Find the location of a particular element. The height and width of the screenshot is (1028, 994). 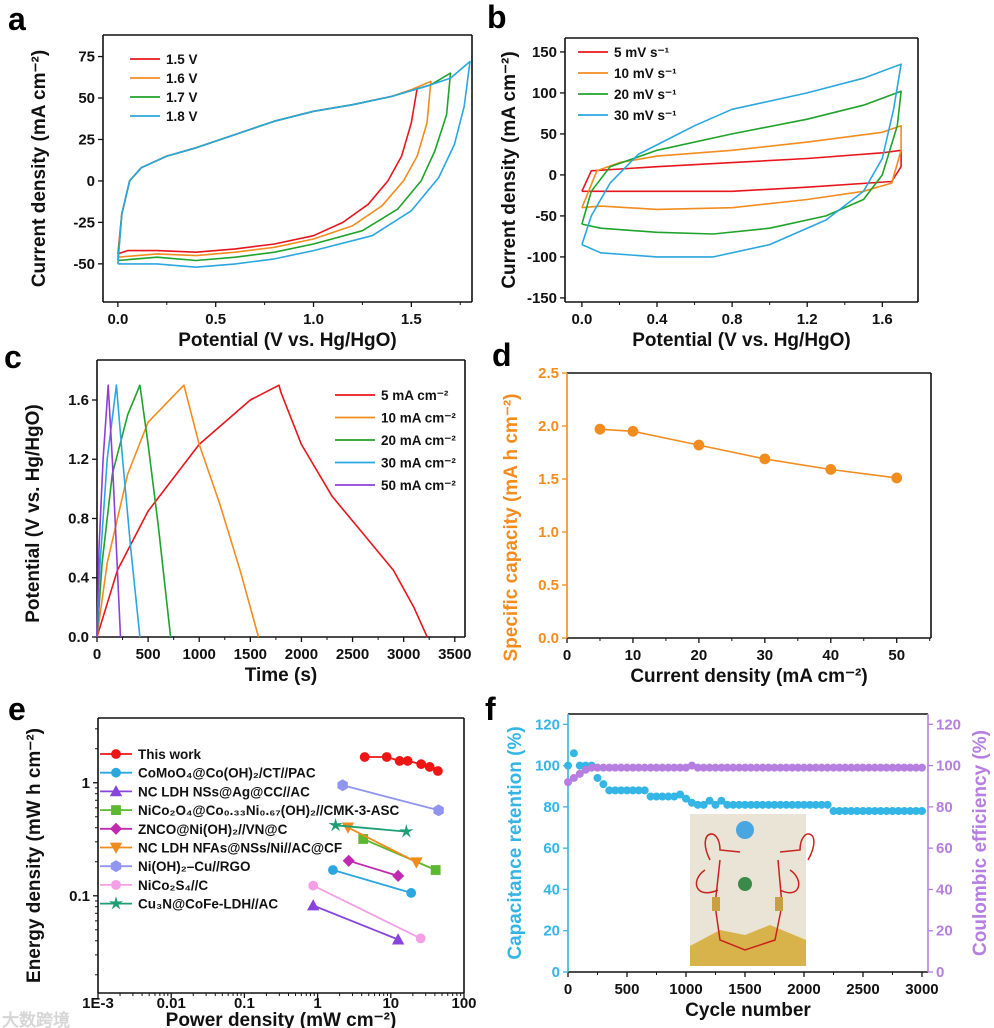

panel-letter-b: b is located at coordinates (497, 17).